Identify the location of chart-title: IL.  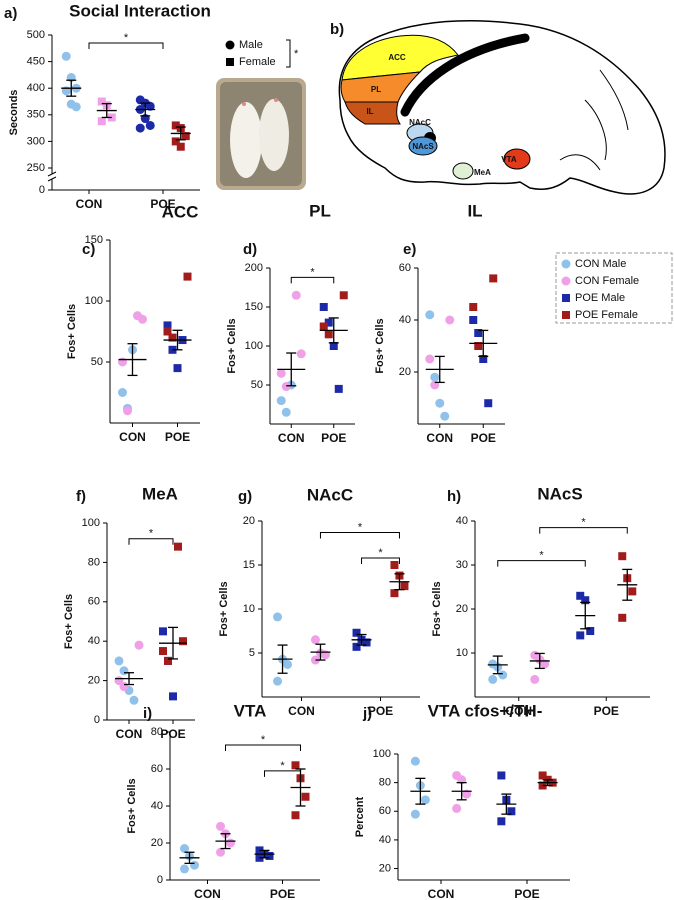
(474, 210).